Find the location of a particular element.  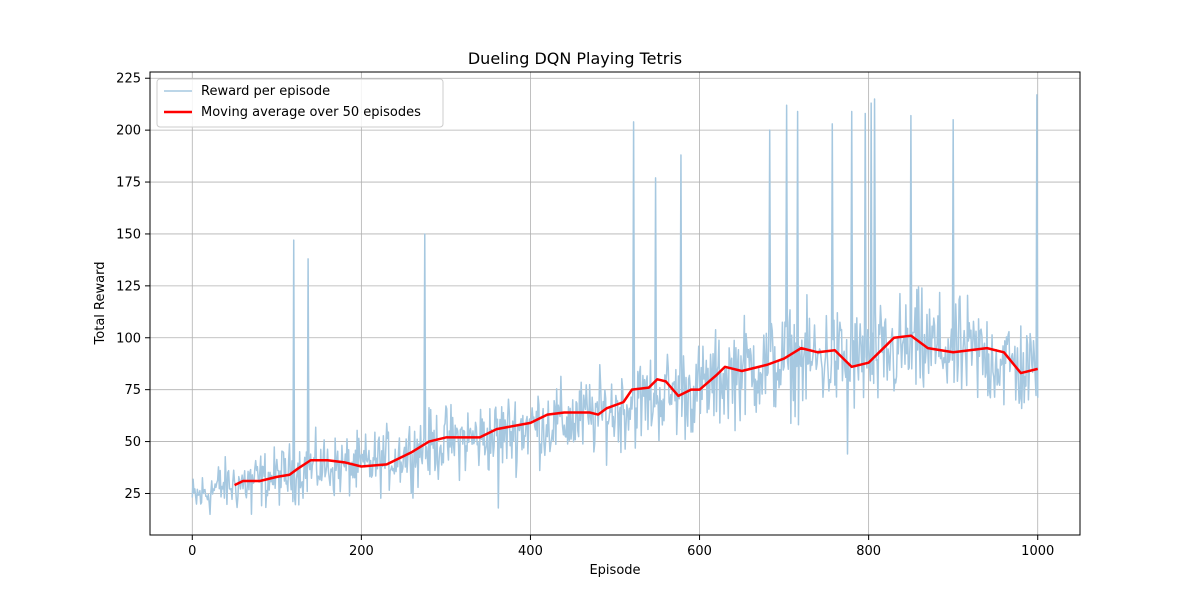

x-axis-ticks: 0 200 400 600 800 1000 is located at coordinates (621, 547).